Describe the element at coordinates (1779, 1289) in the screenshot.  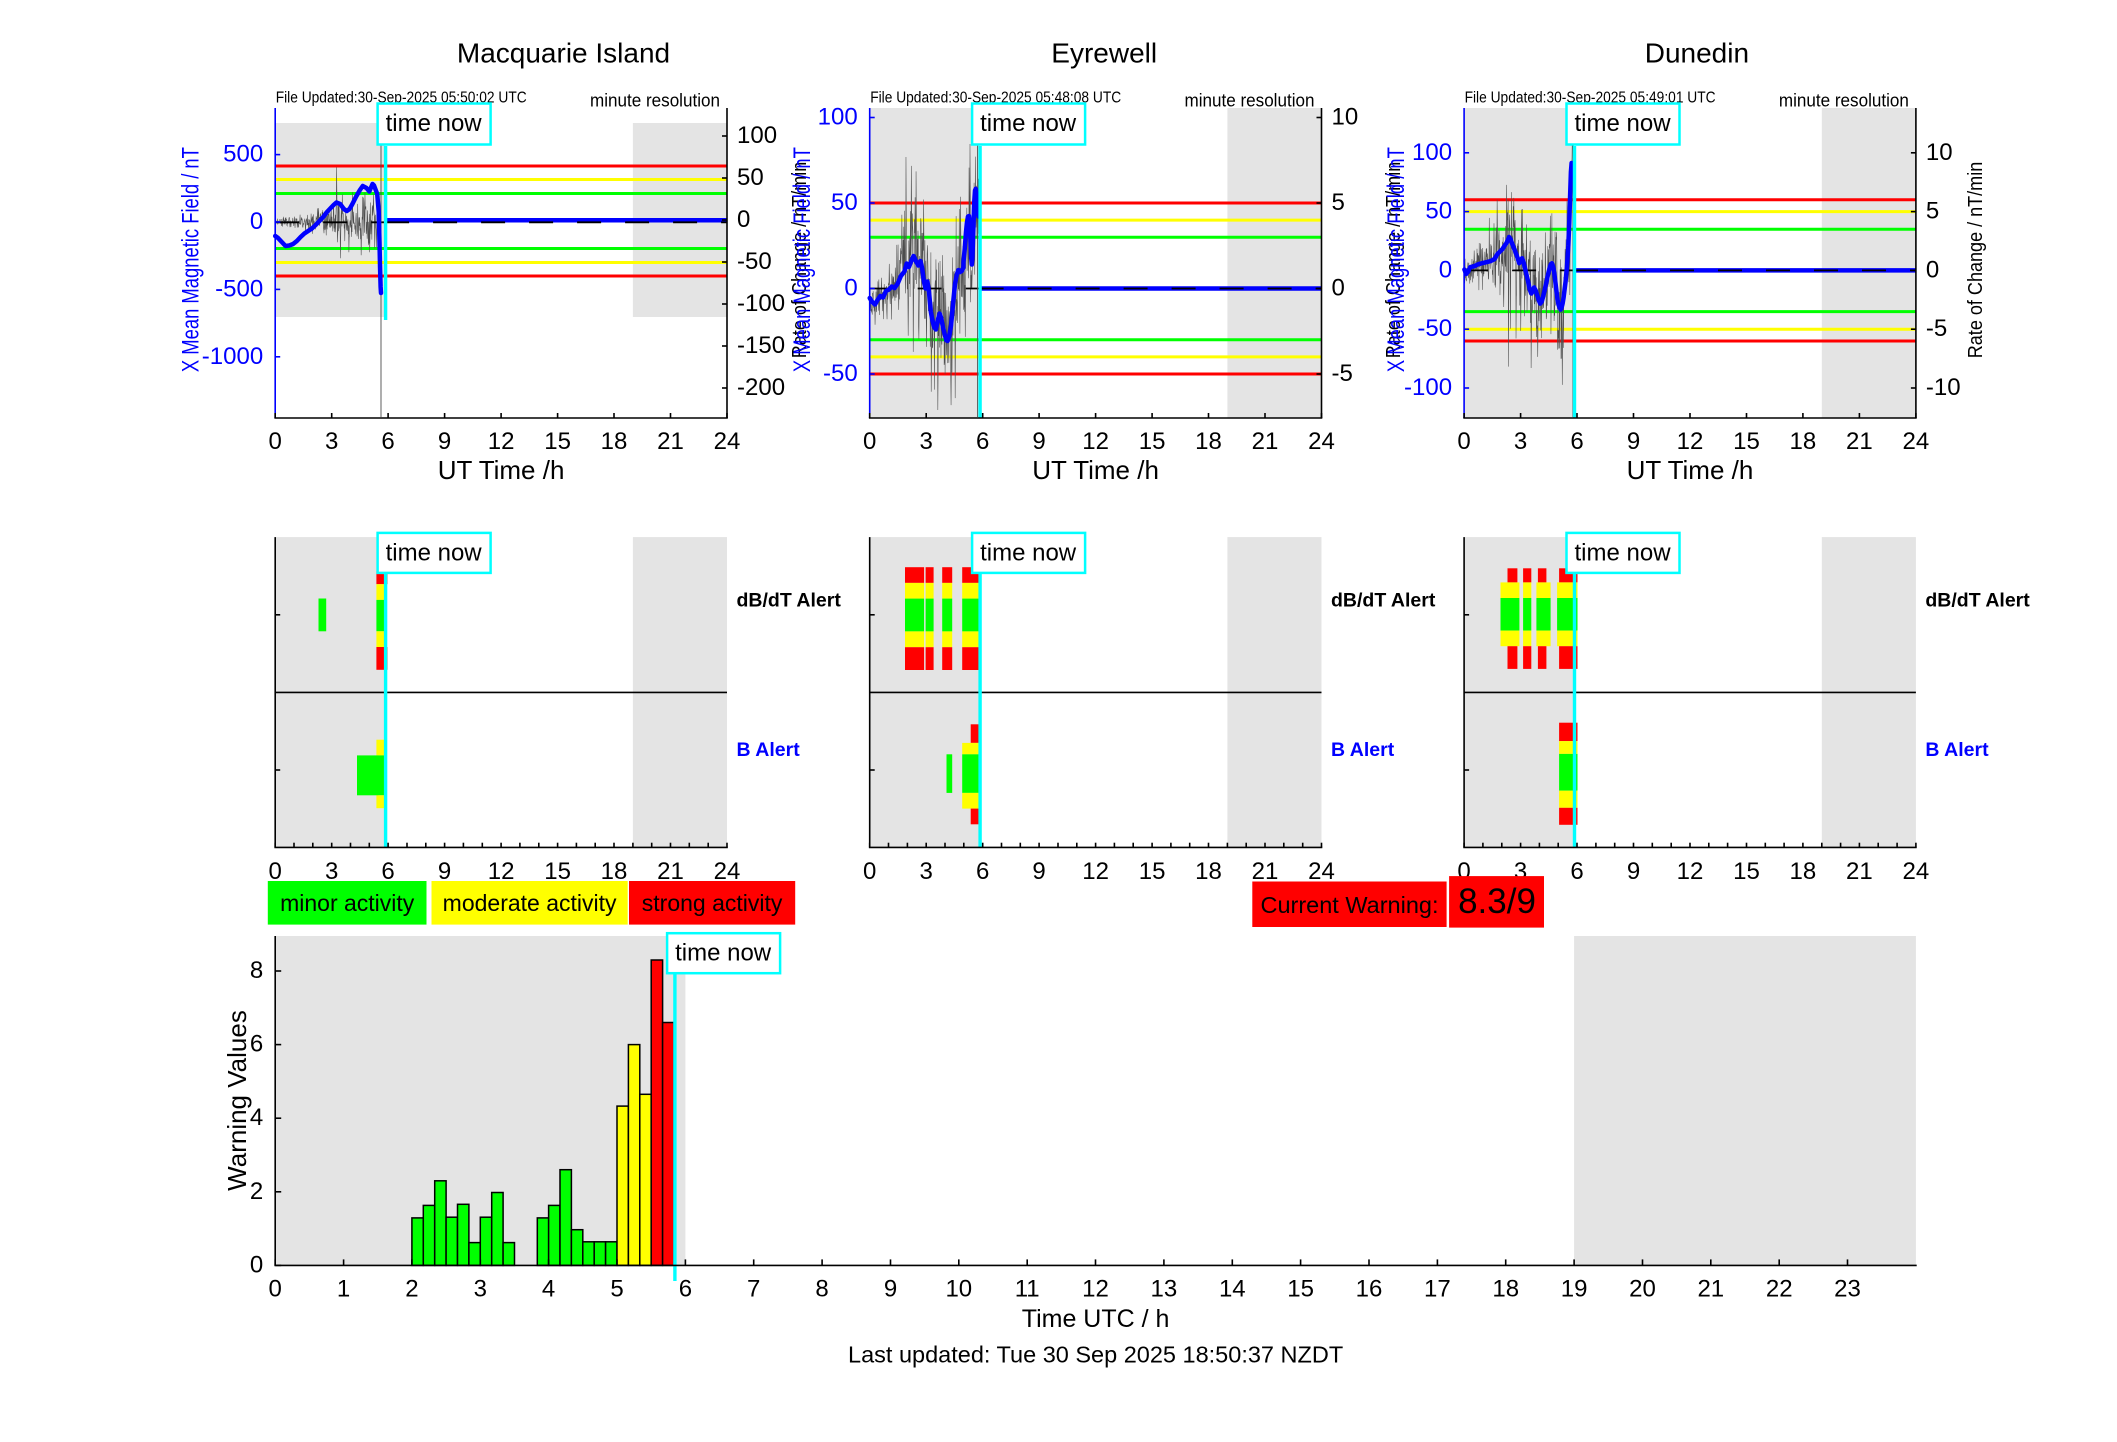
I see `svg-text: 22` at that location.